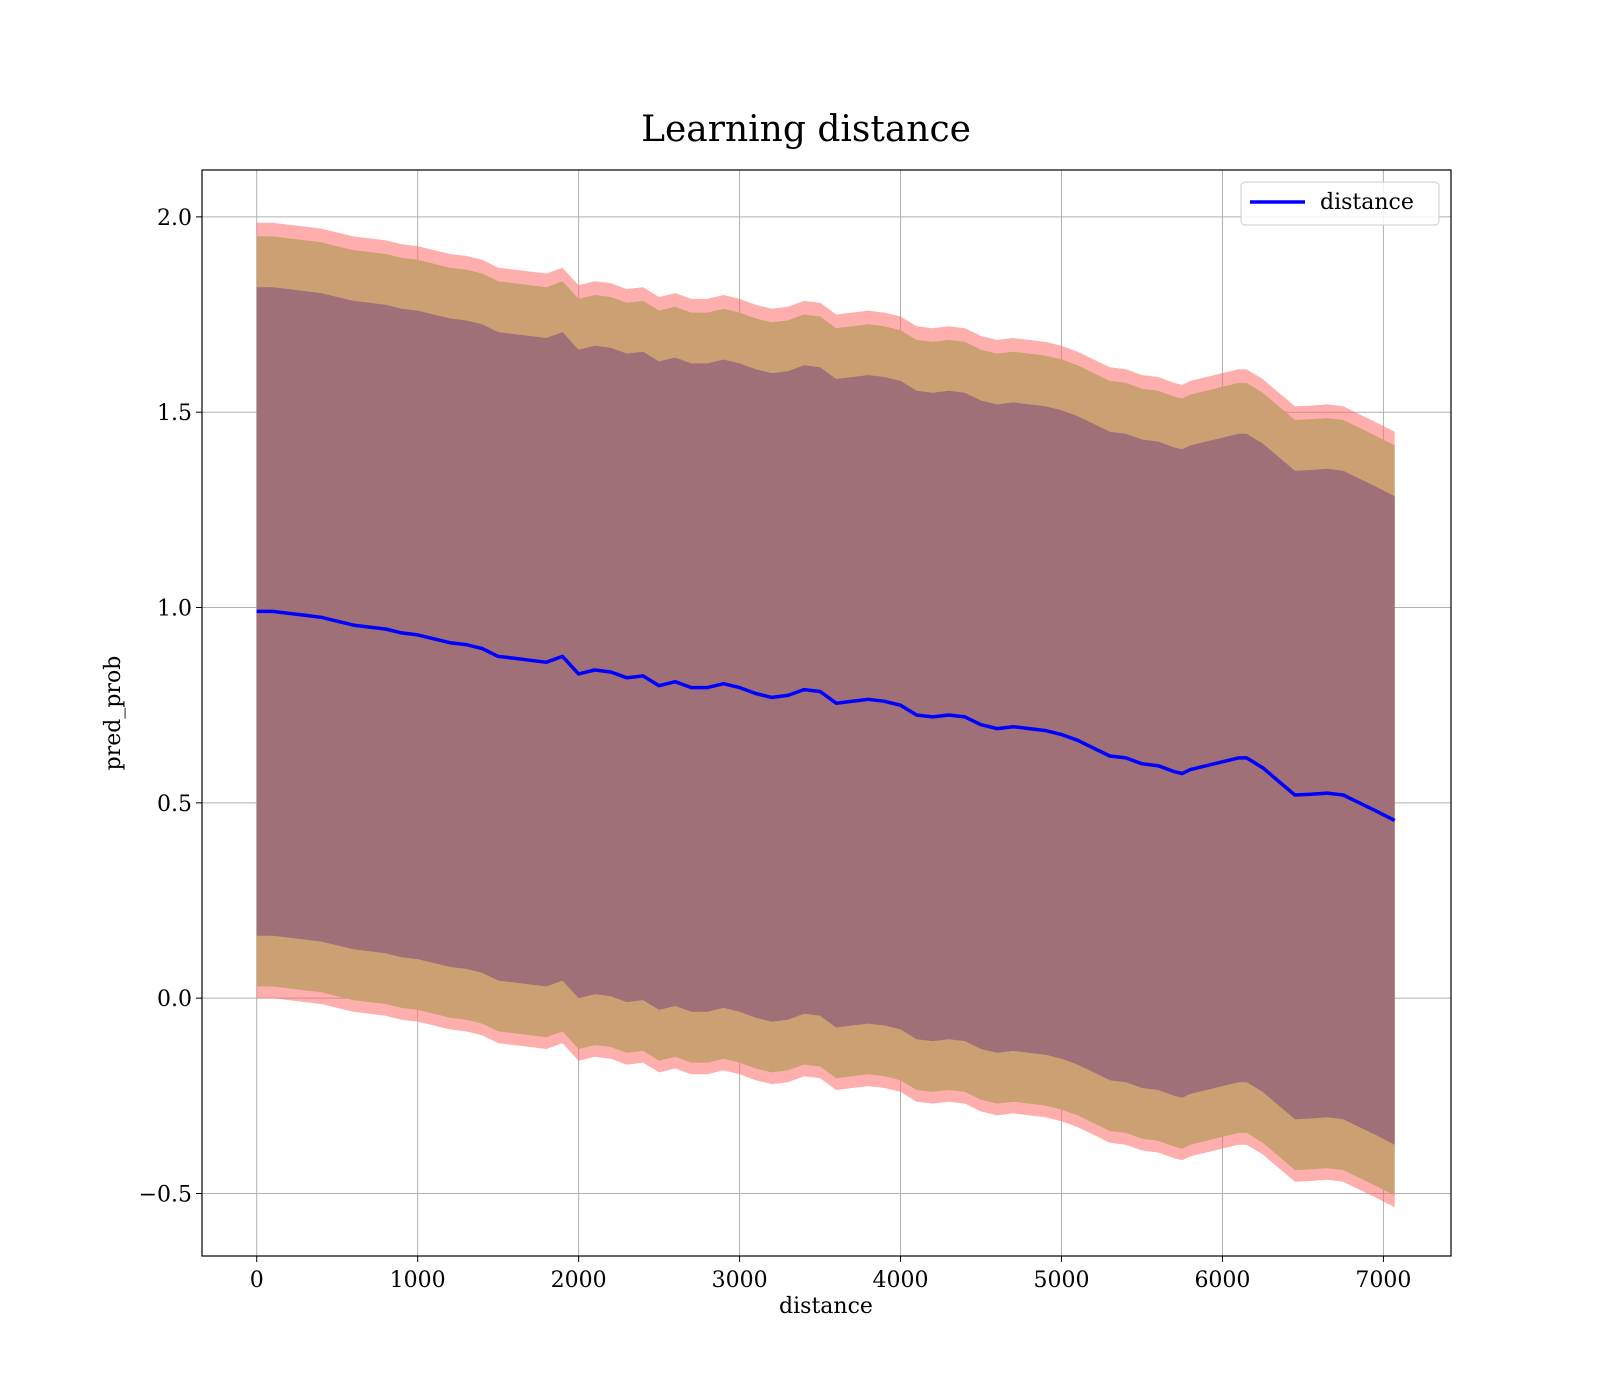 The height and width of the screenshot is (1400, 1600). I want to click on x-tick-label: 3000, so click(740, 1280).